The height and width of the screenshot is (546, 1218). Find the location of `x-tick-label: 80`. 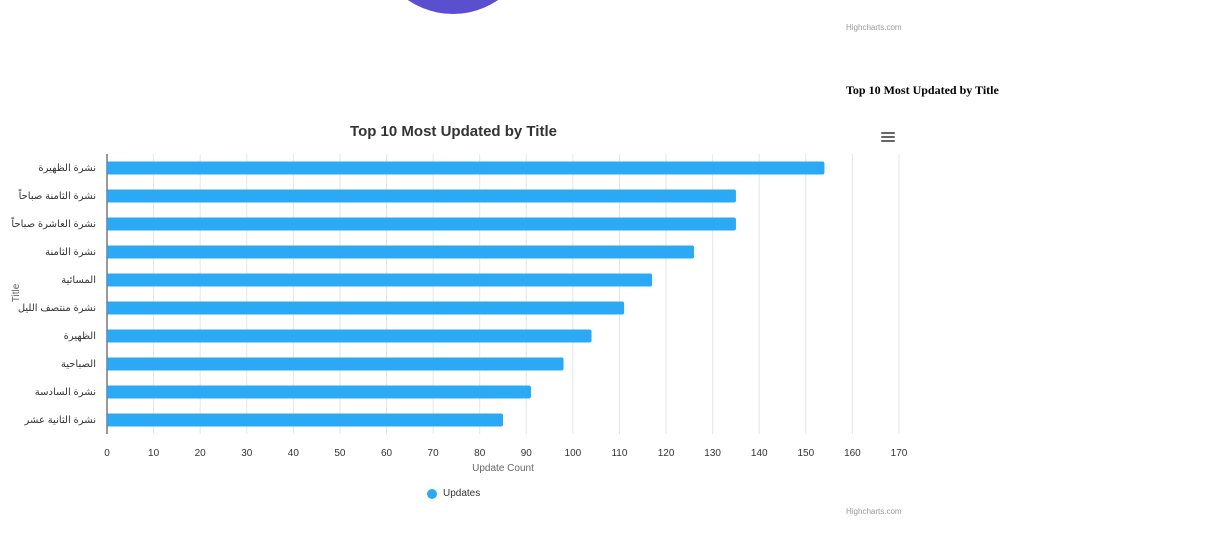

x-tick-label: 80 is located at coordinates (480, 453).